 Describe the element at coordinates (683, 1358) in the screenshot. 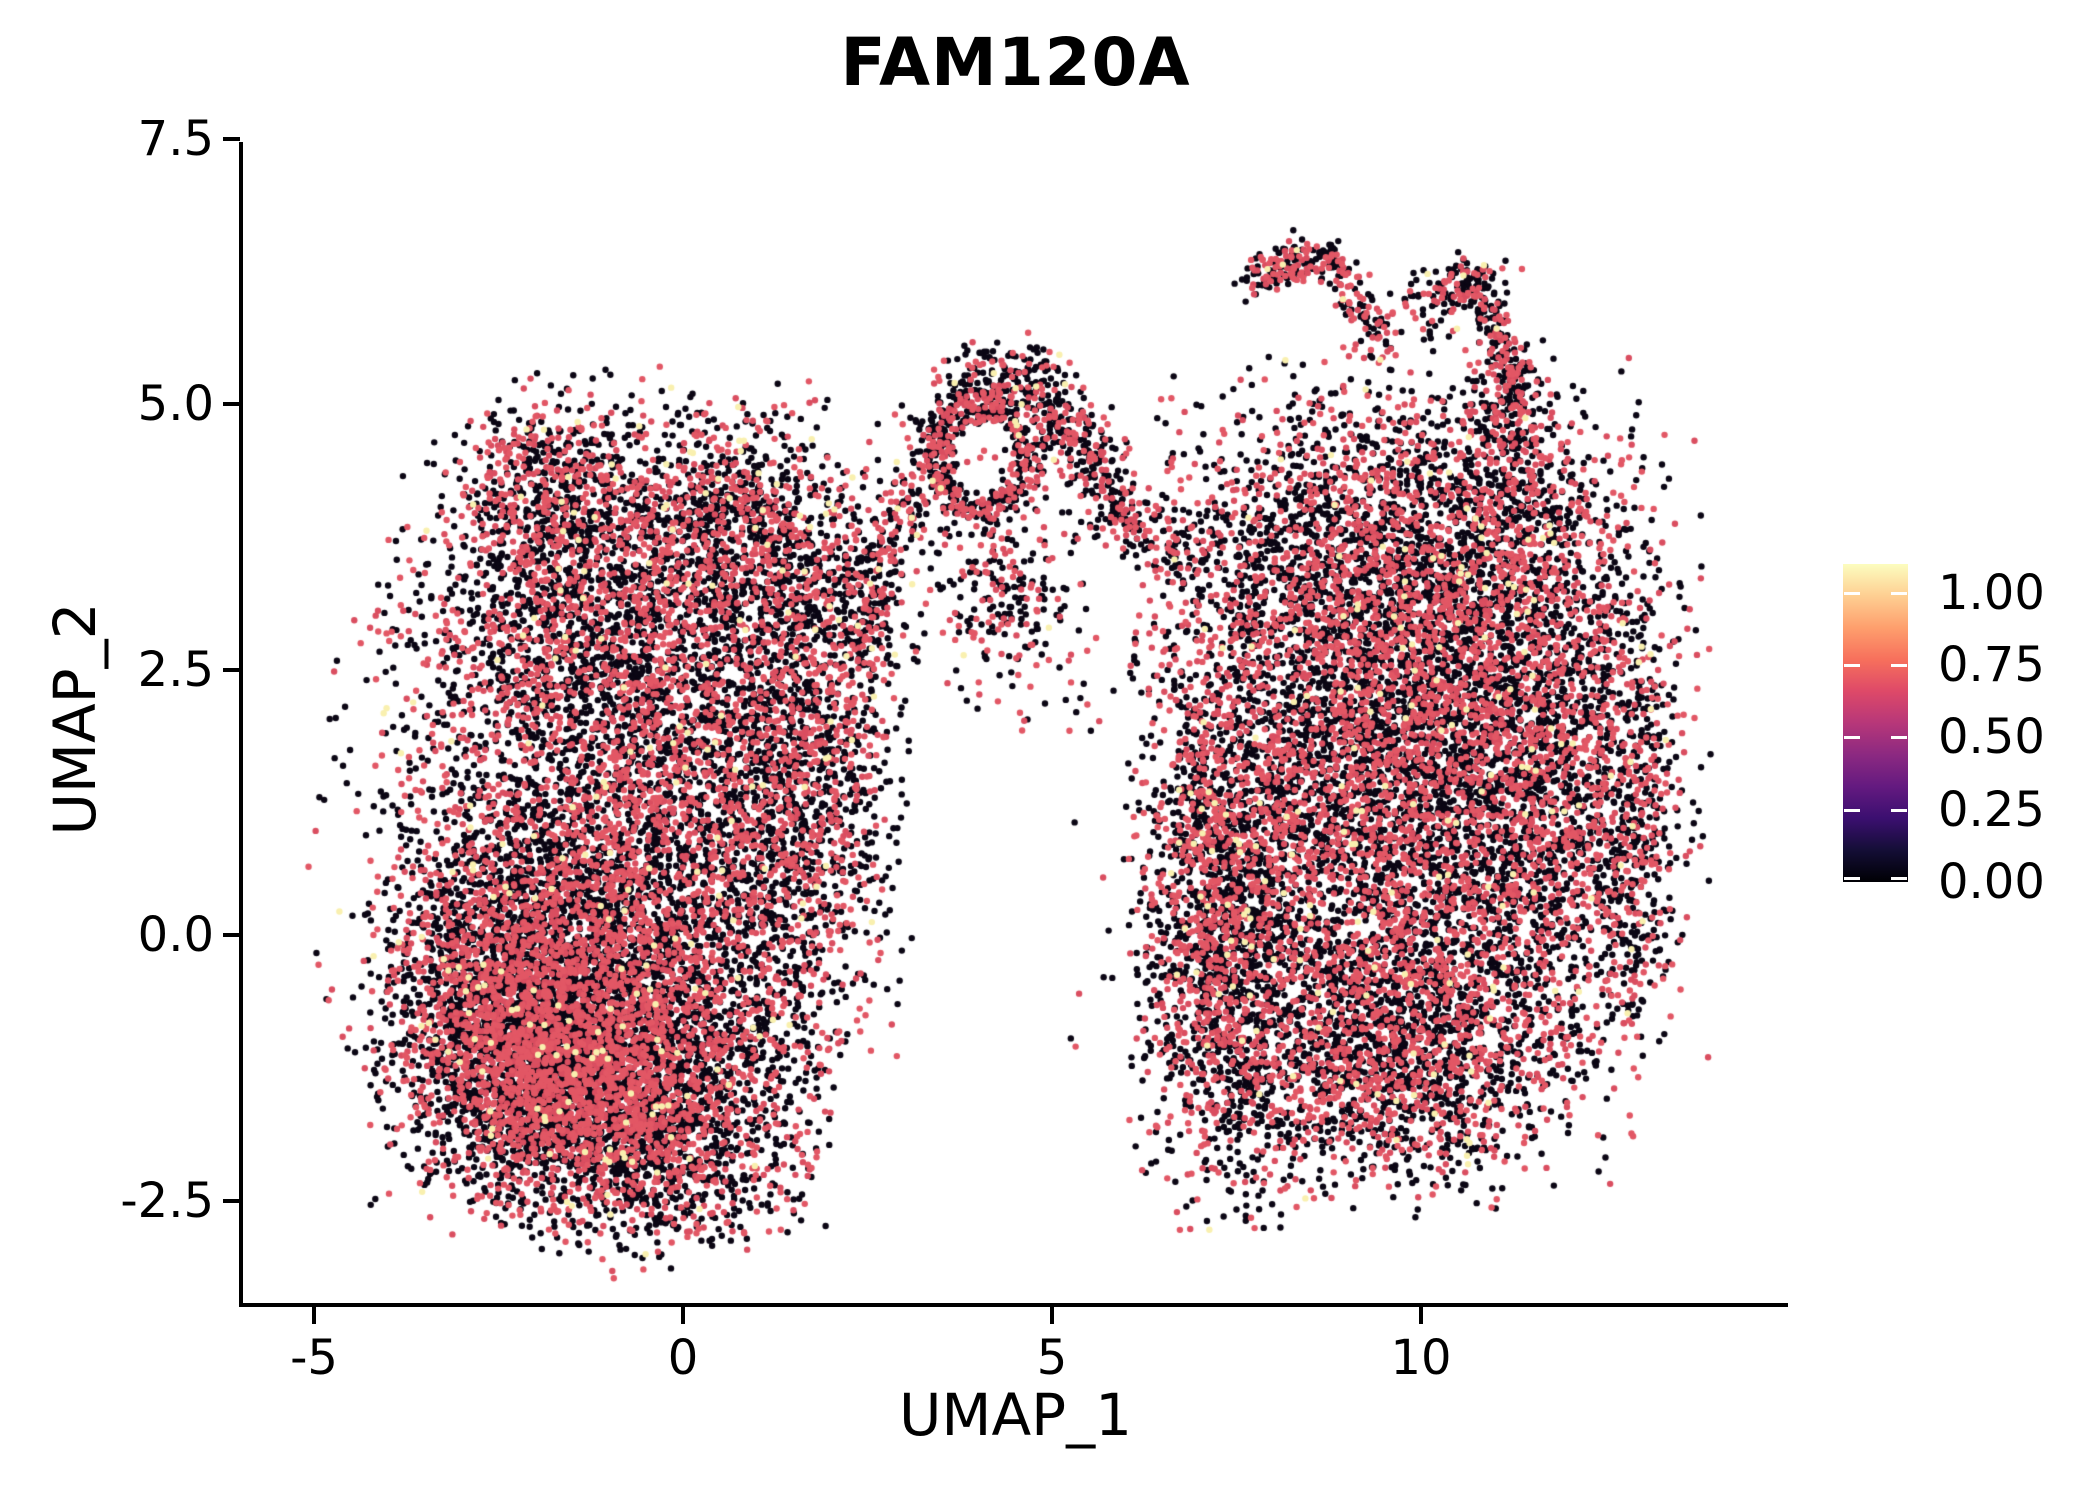

I see `x-tick-label: 0` at that location.